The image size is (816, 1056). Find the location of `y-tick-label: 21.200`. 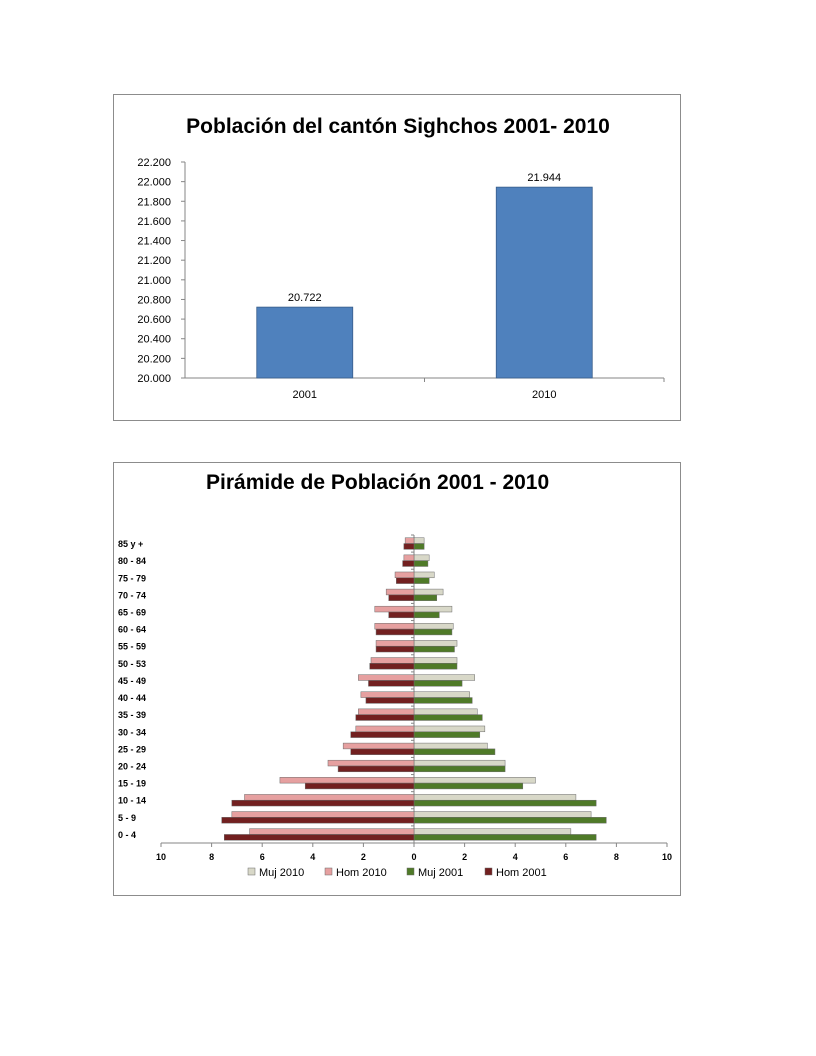

y-tick-label: 21.200 is located at coordinates (154, 261).